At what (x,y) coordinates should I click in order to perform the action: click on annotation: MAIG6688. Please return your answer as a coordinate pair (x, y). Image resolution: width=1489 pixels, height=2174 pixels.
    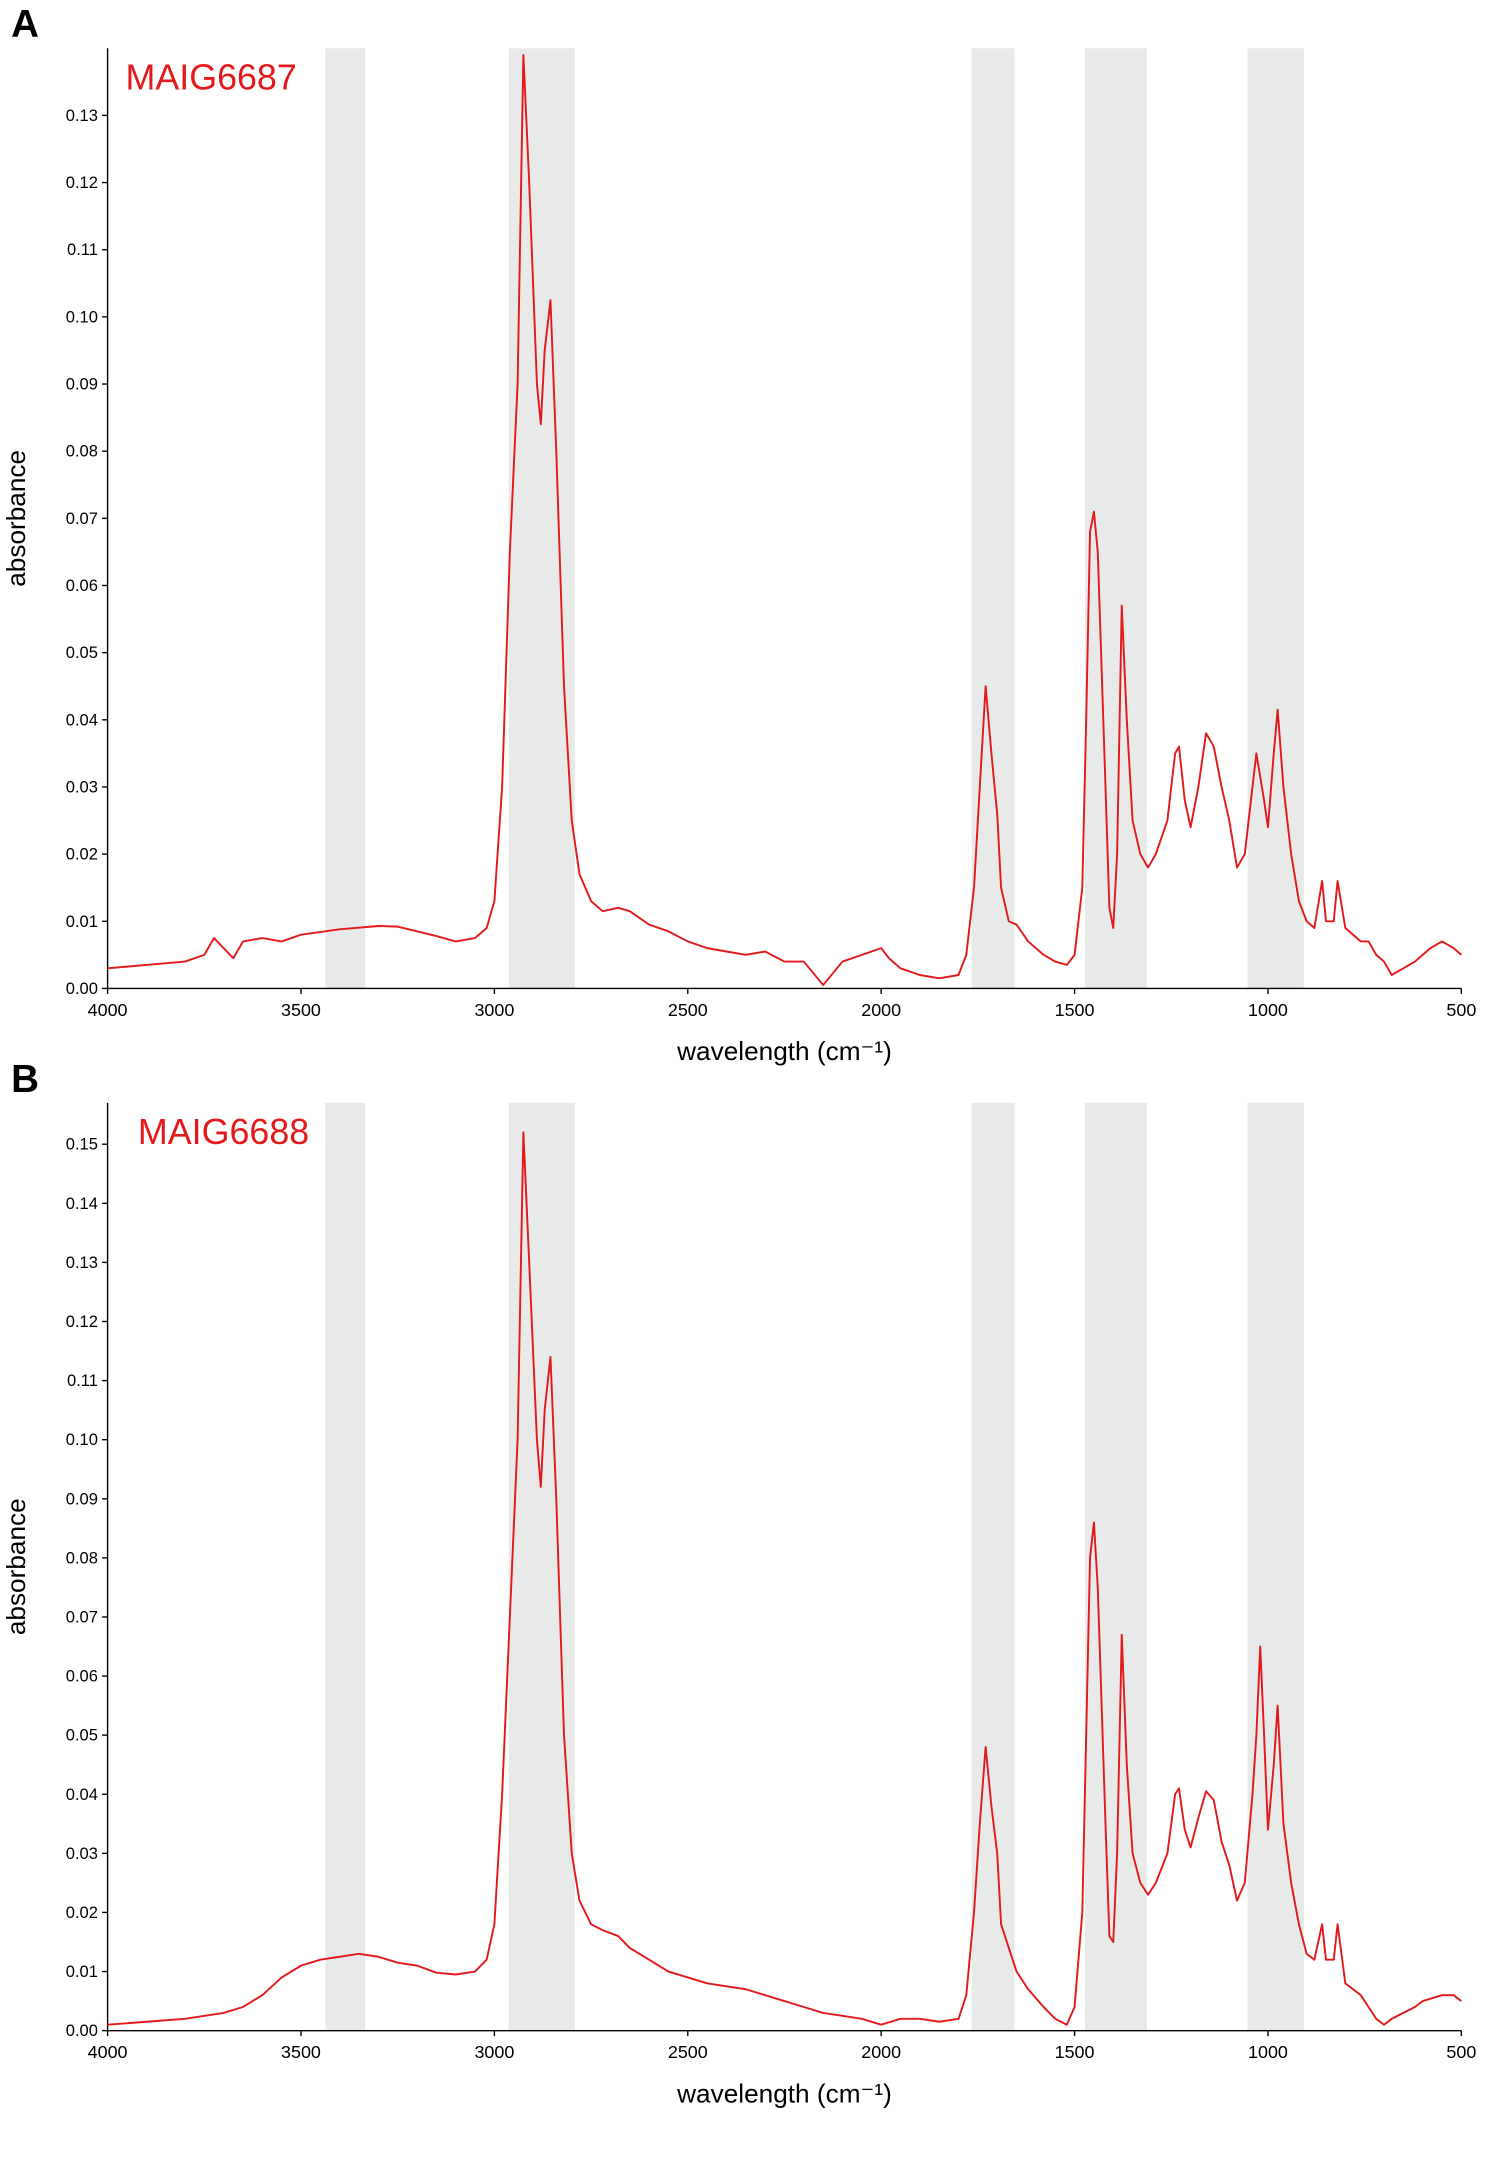
    Looking at the image, I should click on (223, 1132).